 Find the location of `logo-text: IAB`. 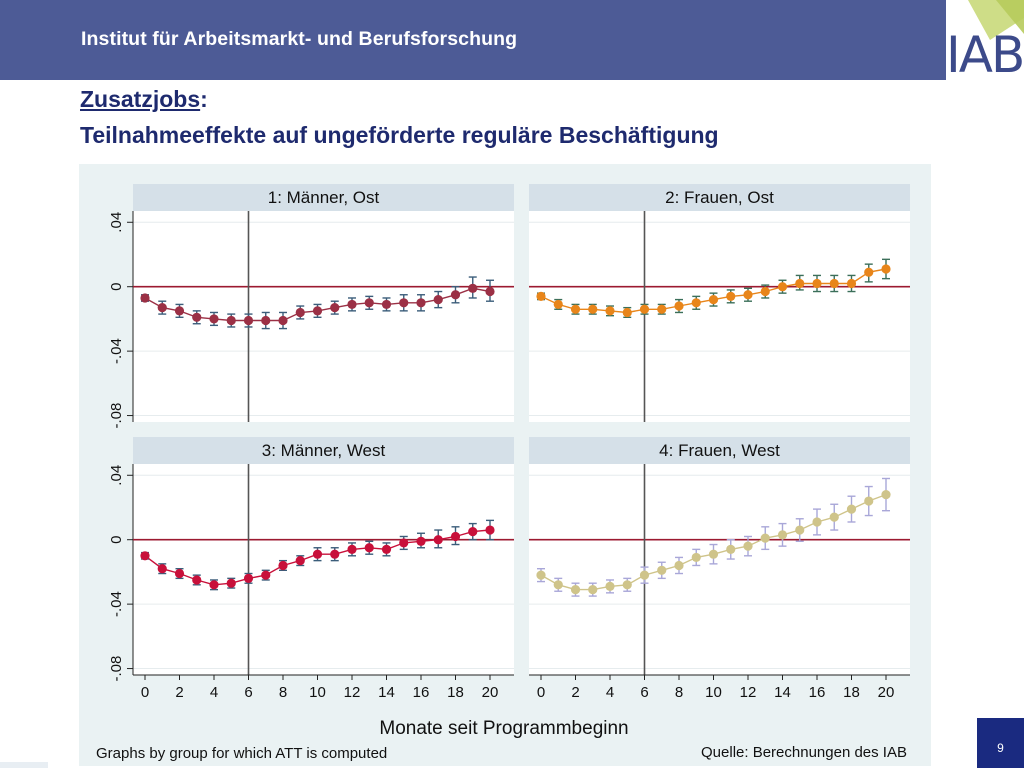

logo-text: IAB is located at coordinates (985, 53).